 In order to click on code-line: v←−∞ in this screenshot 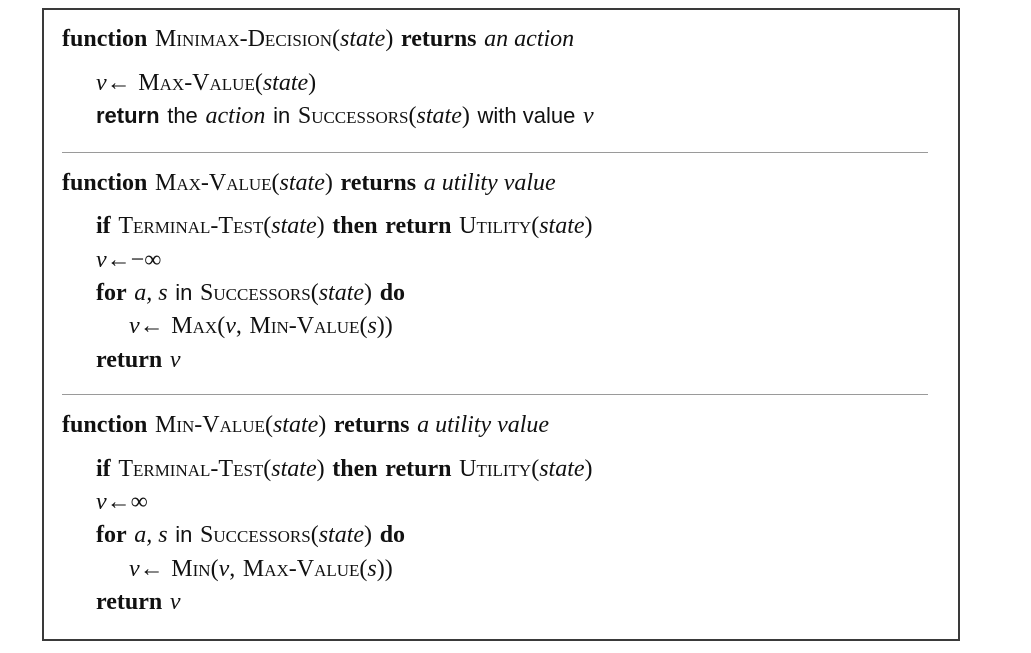, I will do `click(129, 260)`.